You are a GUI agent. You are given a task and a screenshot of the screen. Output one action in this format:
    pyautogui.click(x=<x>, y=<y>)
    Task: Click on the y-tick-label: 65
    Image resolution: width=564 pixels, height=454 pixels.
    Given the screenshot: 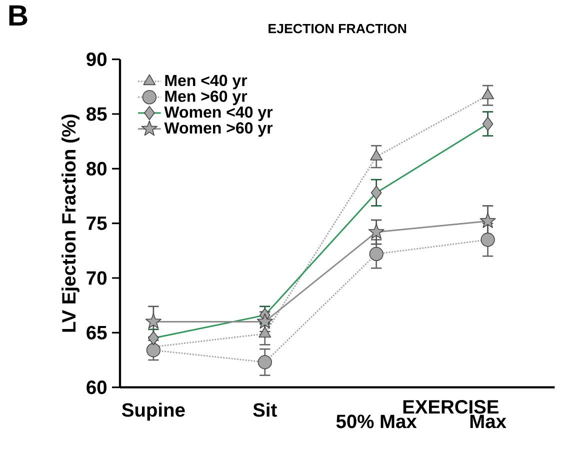 What is the action you would take?
    pyautogui.click(x=96, y=333)
    